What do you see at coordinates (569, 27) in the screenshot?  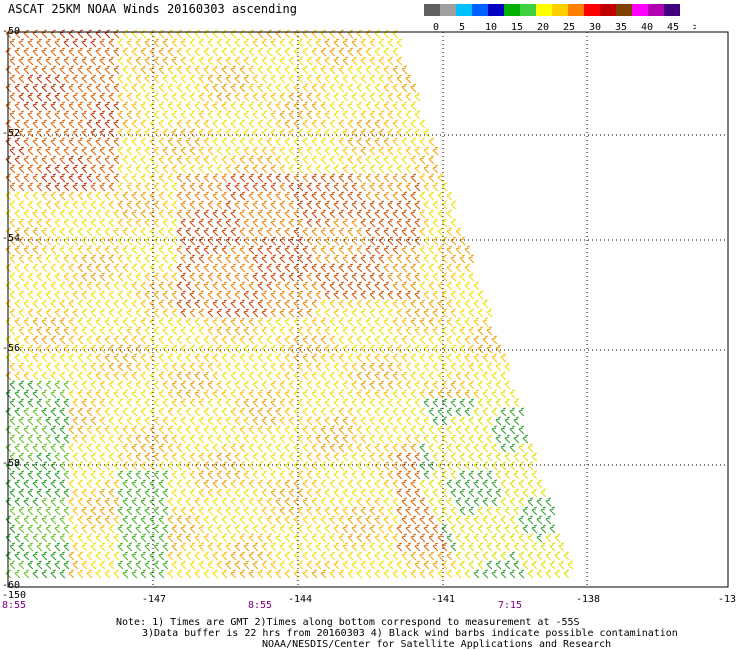 I see `legend-label: 25` at bounding box center [569, 27].